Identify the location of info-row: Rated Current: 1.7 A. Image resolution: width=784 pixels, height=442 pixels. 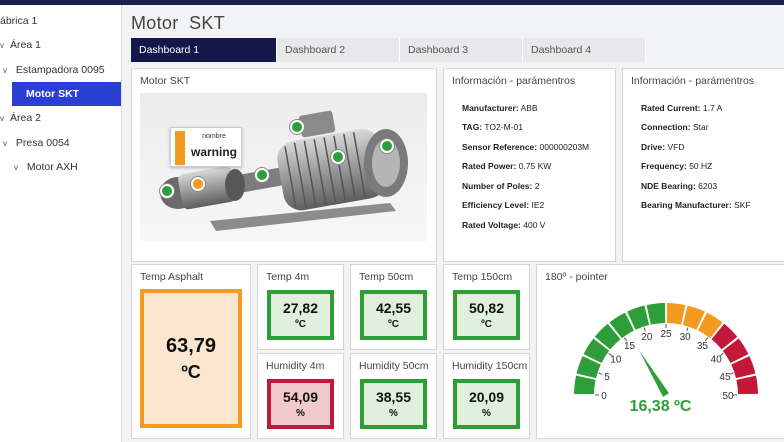
(681, 108).